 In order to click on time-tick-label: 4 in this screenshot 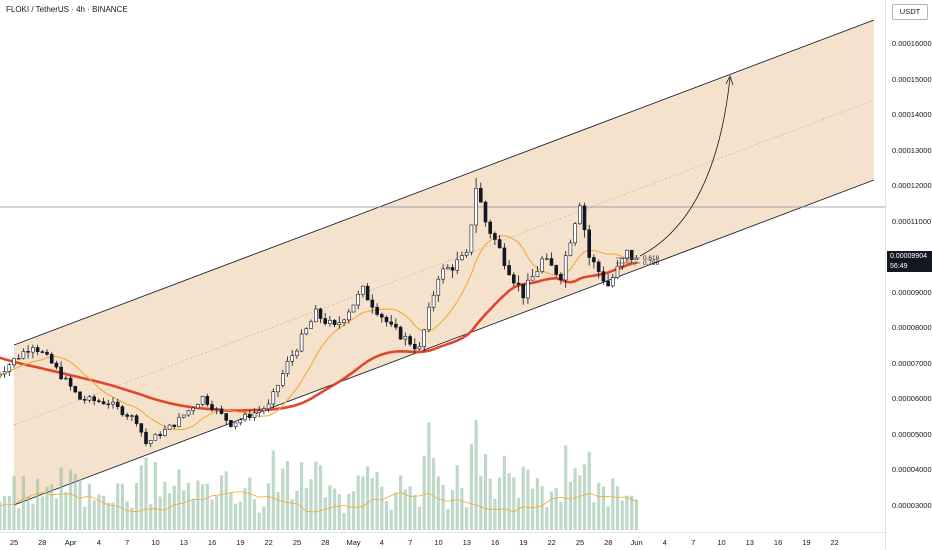, I will do `click(98, 542)`.